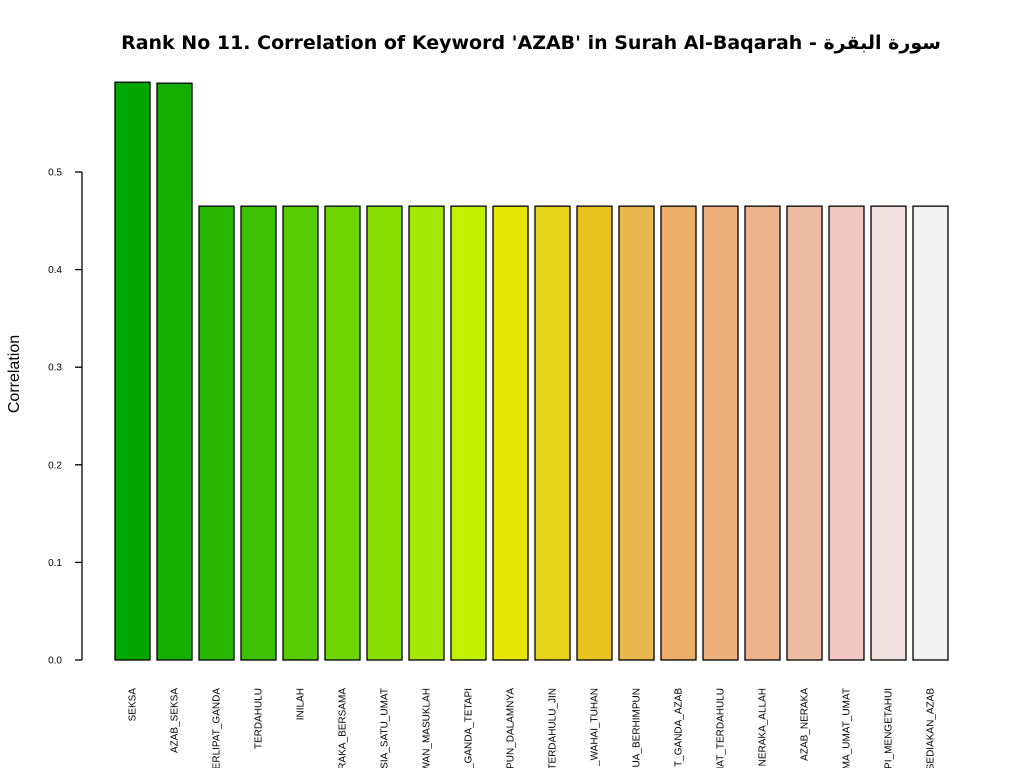 The image size is (1024, 768). What do you see at coordinates (55, 465) in the screenshot?
I see `y-tick-label: 0.2` at bounding box center [55, 465].